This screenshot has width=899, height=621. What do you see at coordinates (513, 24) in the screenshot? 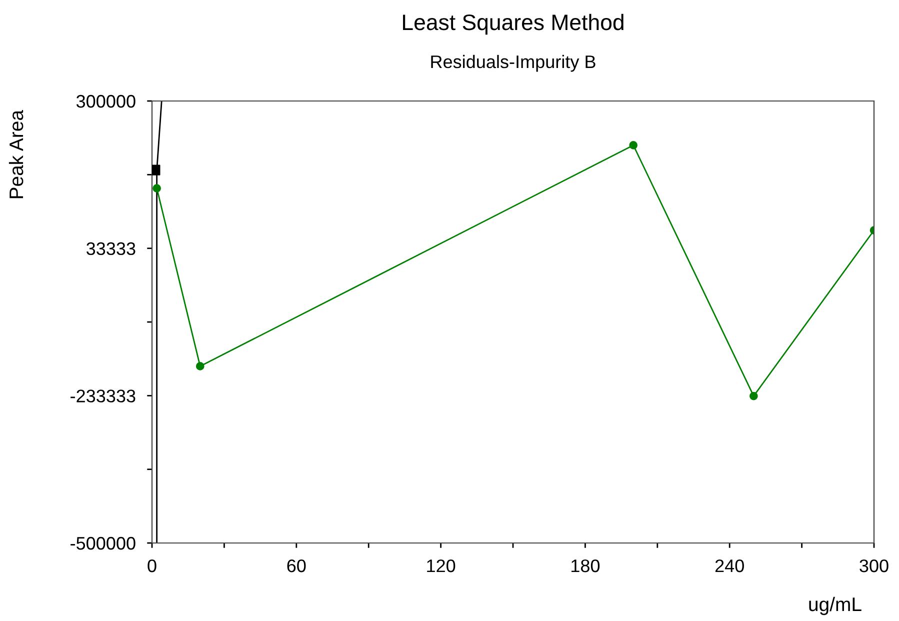
I see `chart-title: Least Squares Method` at bounding box center [513, 24].